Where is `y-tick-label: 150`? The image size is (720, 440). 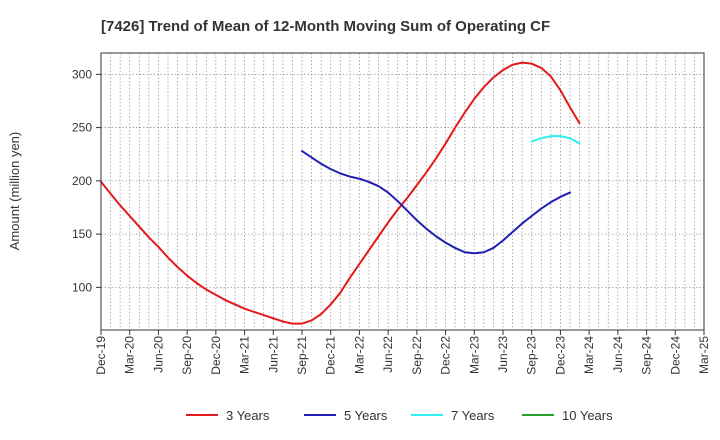 y-tick-label: 150 is located at coordinates (82, 234).